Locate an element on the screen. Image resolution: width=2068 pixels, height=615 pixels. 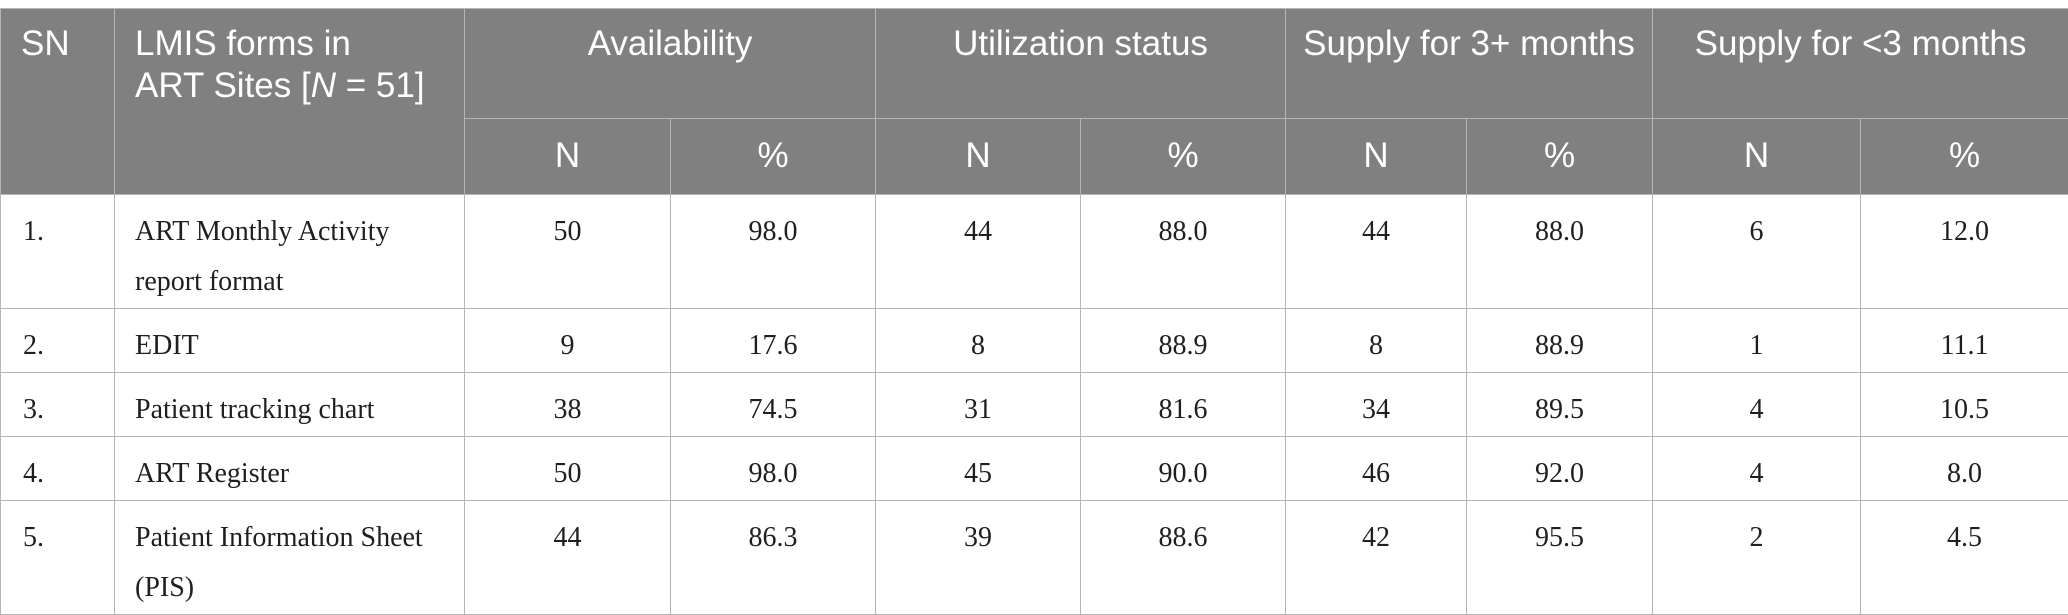
col-group-supply-3-plus: Supply for 3+ months is located at coordinates (1469, 64).